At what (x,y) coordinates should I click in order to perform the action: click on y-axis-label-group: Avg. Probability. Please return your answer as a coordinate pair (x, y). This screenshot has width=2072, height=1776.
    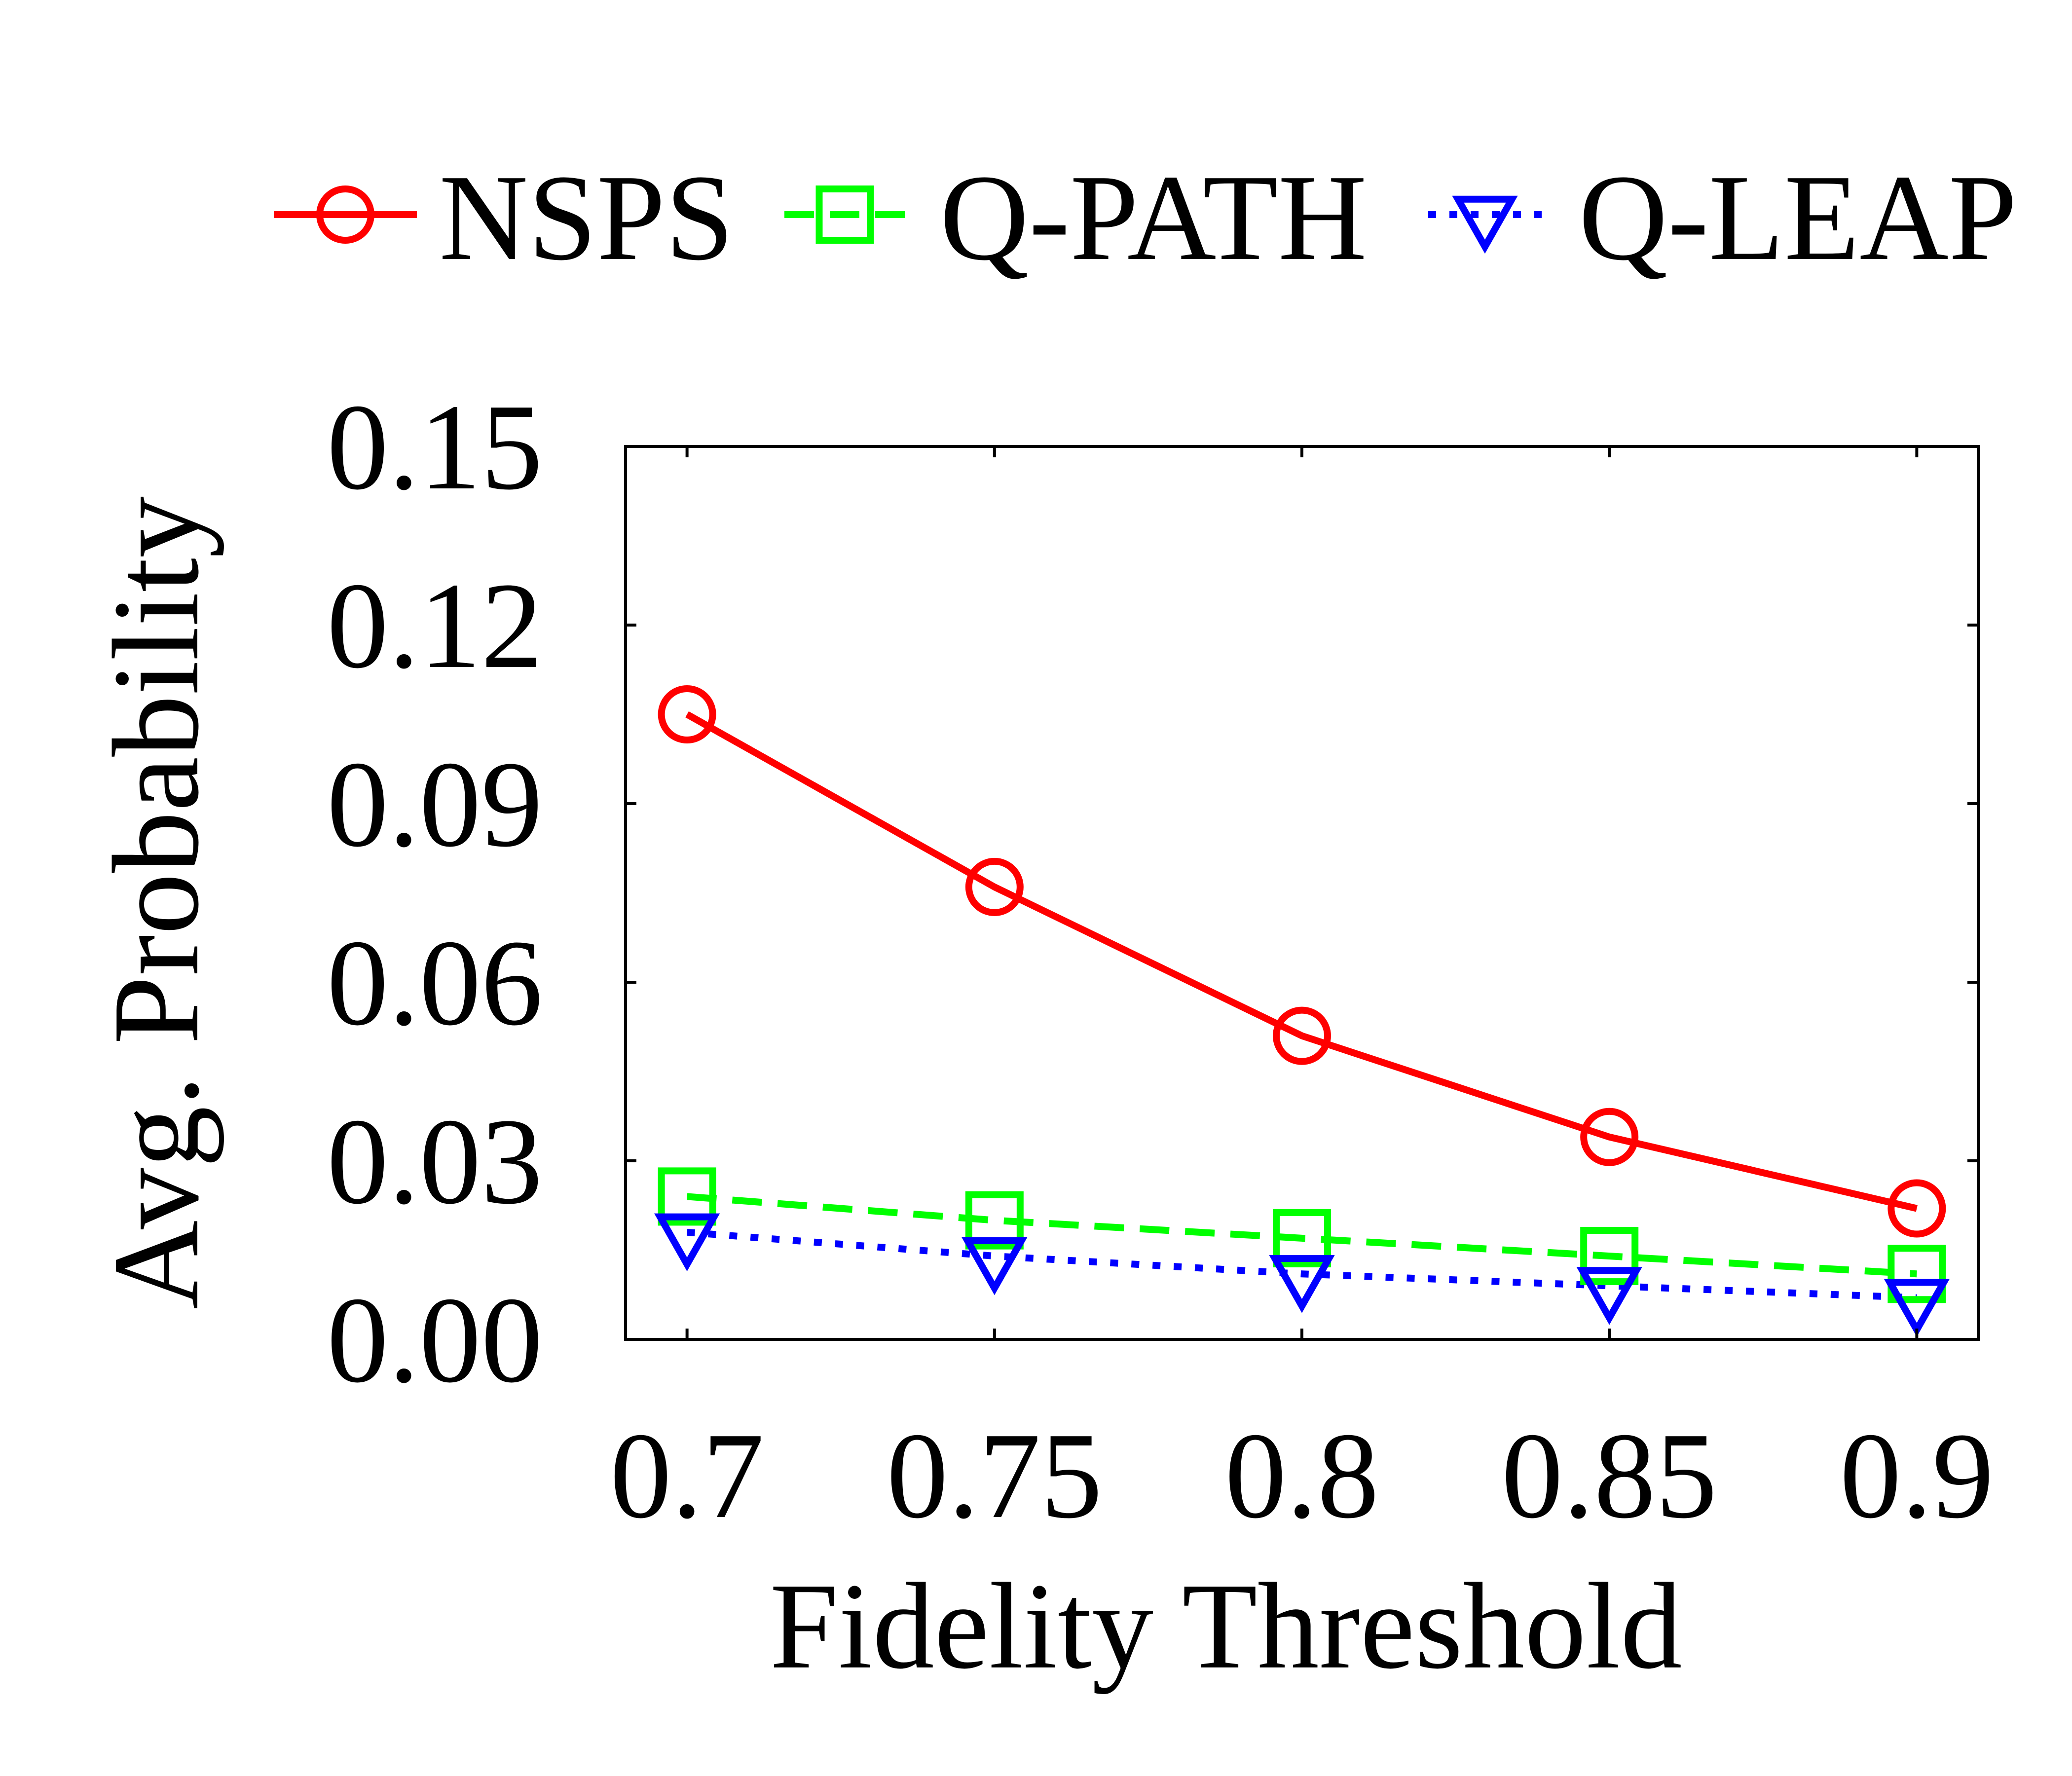
    Looking at the image, I should click on (156, 903).